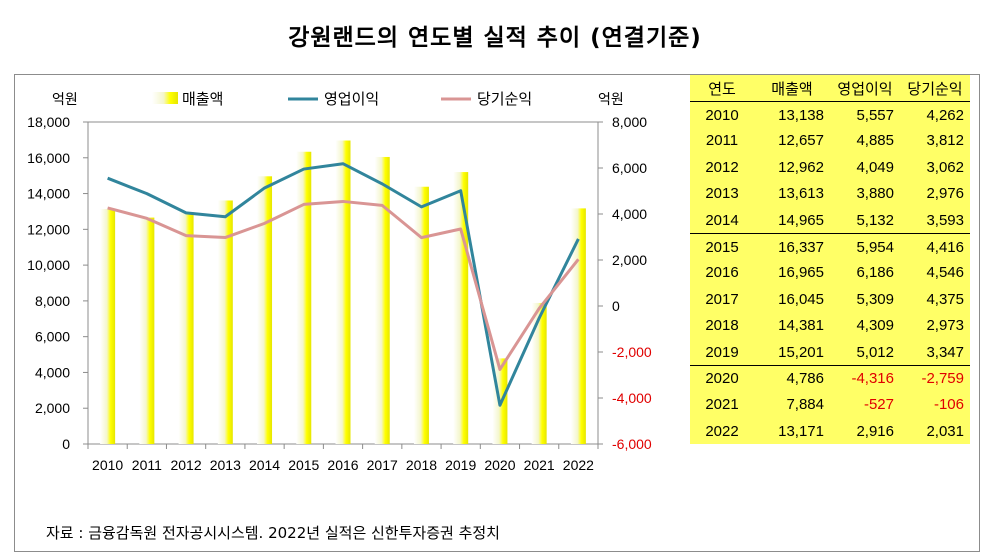 Image resolution: width=990 pixels, height=560 pixels. Describe the element at coordinates (942, 379) in the screenshot. I see `table-cell: -2,759` at that location.